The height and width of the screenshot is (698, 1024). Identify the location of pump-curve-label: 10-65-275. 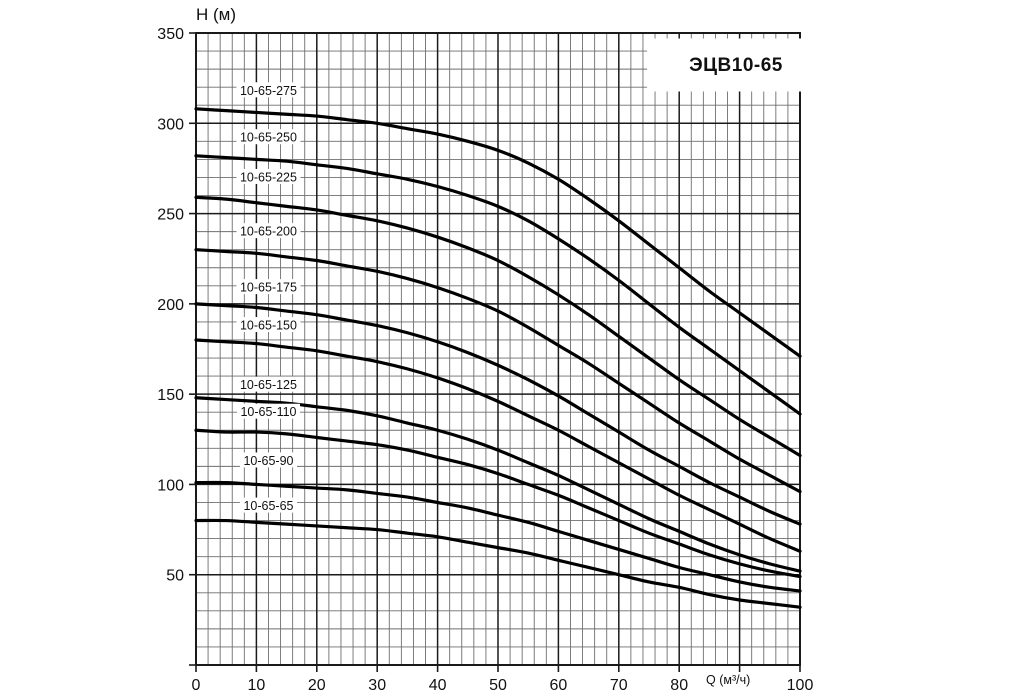
(268, 91).